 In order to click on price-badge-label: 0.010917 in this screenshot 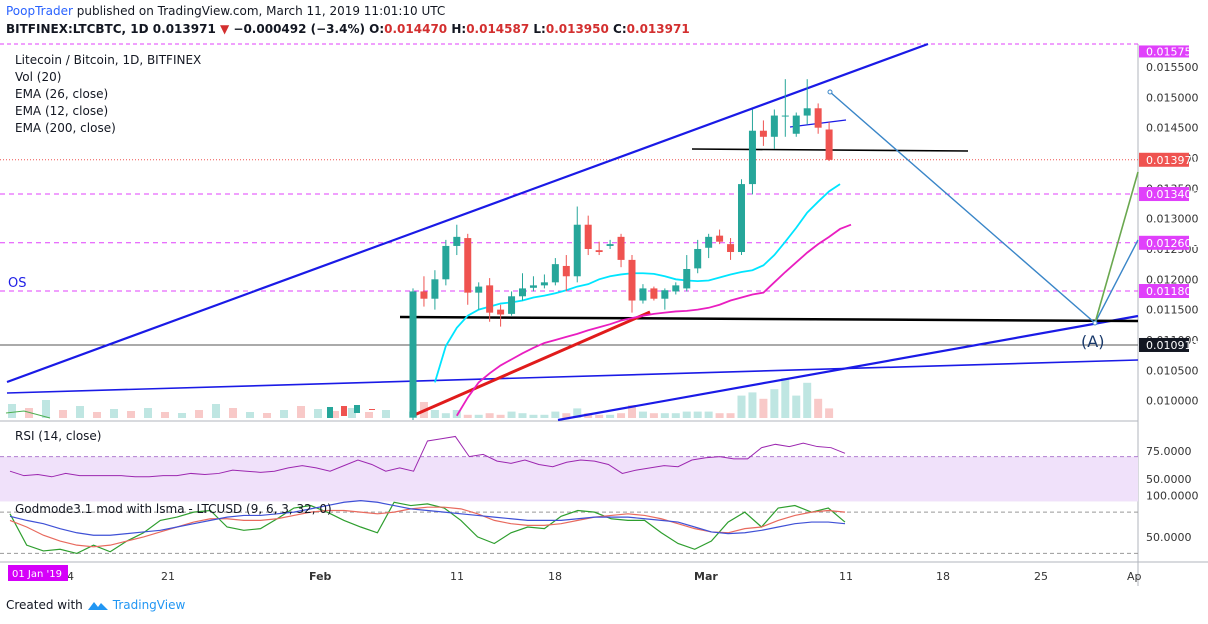, I will do `click(1172, 345)`.